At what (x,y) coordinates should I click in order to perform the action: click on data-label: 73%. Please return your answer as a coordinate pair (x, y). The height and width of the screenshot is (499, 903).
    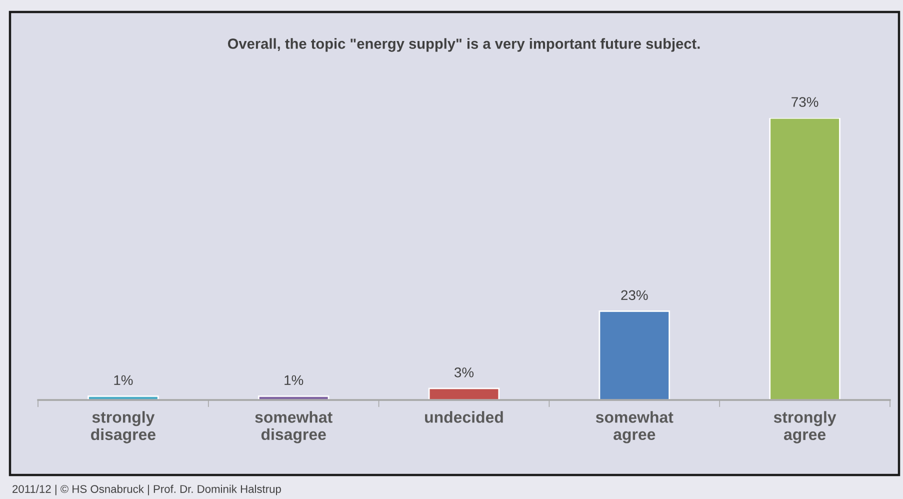
    Looking at the image, I should click on (805, 102).